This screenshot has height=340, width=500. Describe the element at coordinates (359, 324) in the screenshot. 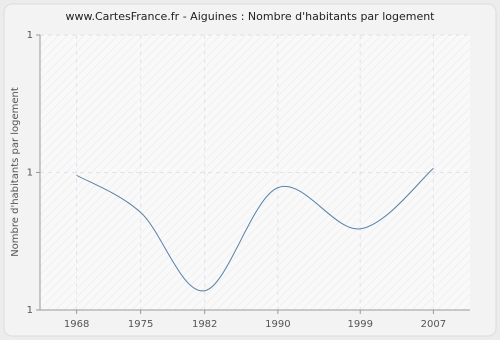

I see `x-tick-label: 1999` at that location.